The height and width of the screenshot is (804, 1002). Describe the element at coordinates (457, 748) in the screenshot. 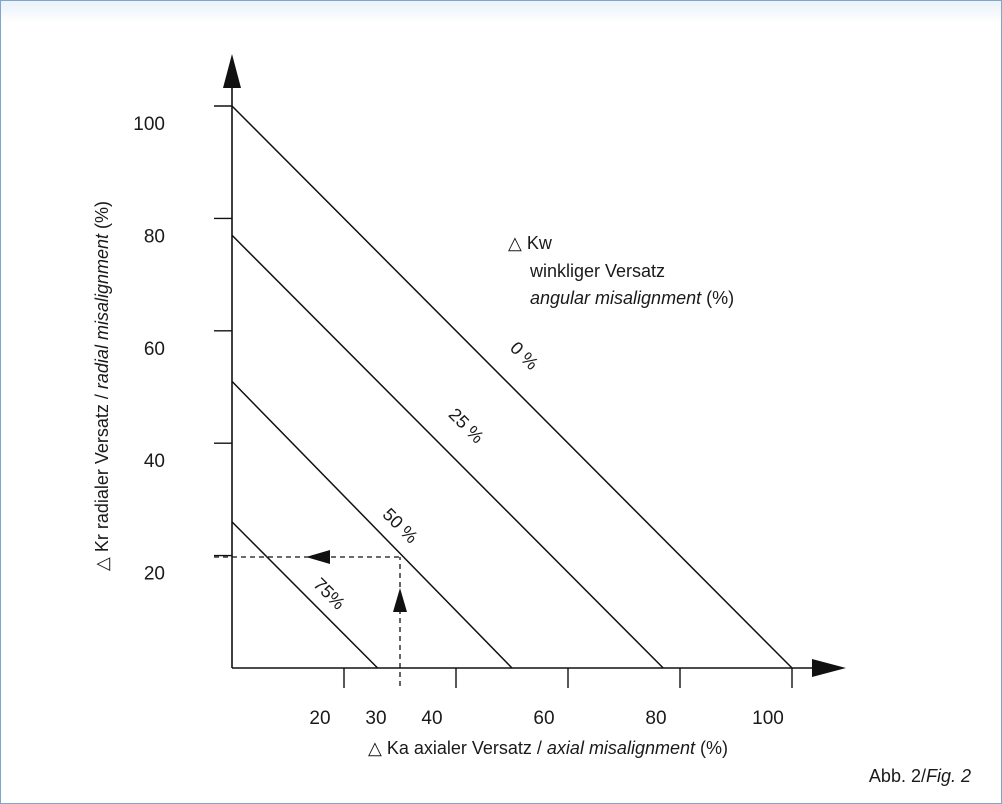

I see `x-axis-label-prefix: △ Ka axialer Versatz /` at that location.